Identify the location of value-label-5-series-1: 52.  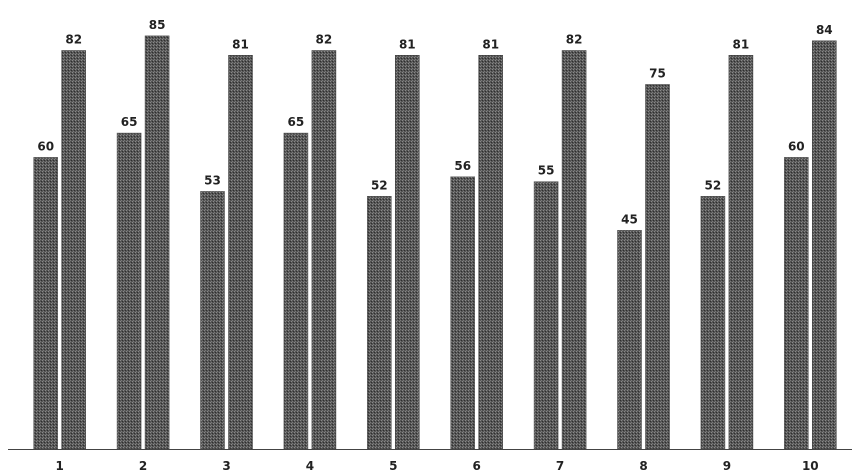
(379, 185).